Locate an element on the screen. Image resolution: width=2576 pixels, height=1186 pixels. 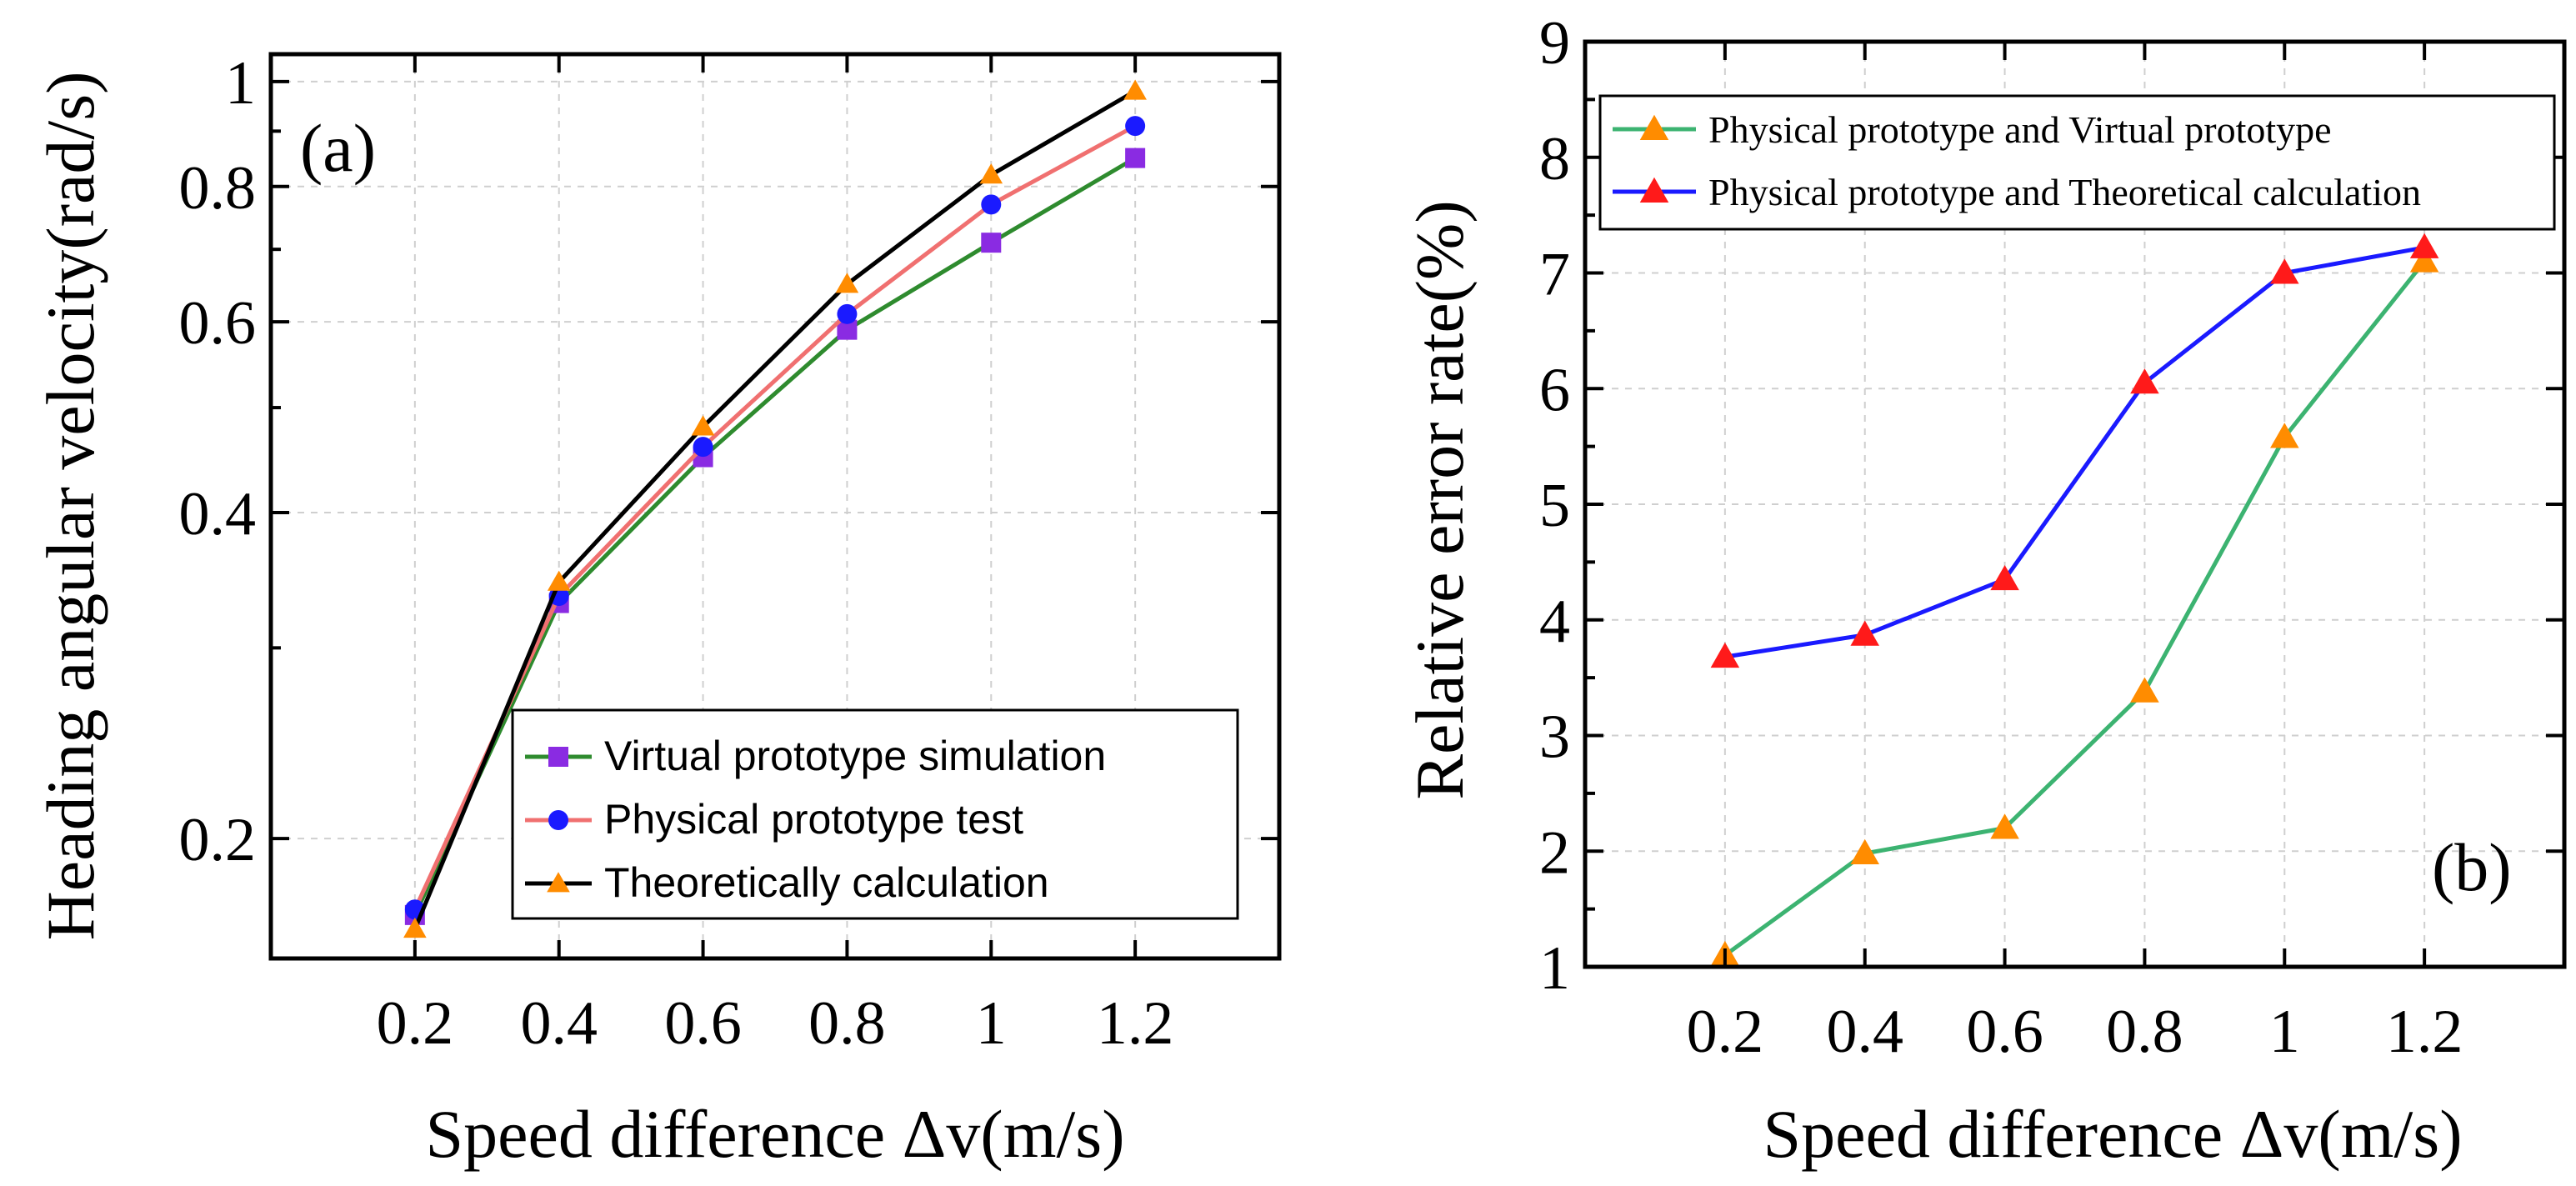
y-tick-label: 0.8 is located at coordinates (218, 188).